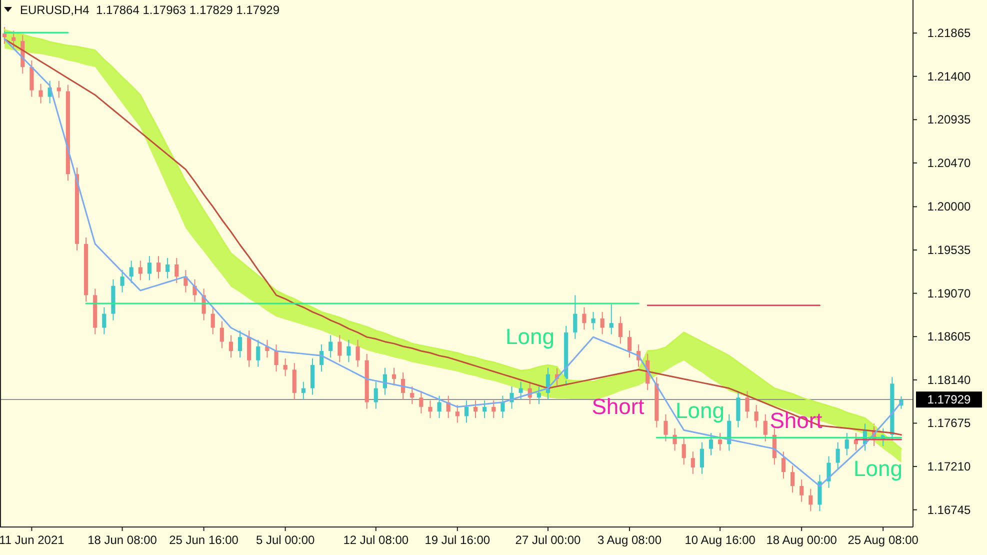  Describe the element at coordinates (949, 466) in the screenshot. I see `y-tick-label: 1.17210` at that location.